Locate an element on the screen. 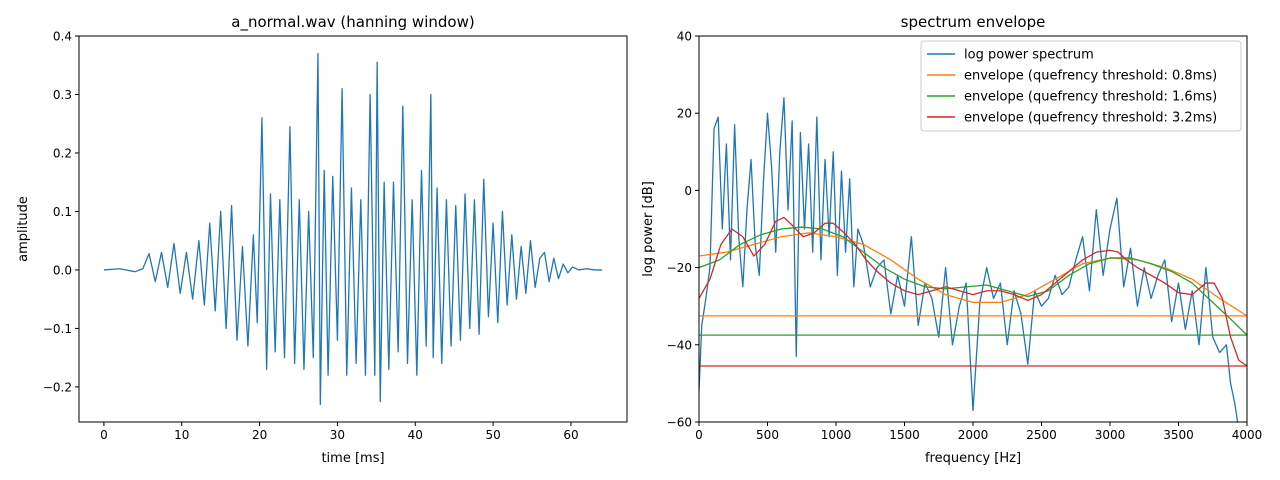 The height and width of the screenshot is (480, 1280). x-tick-label: 1000 is located at coordinates (836, 435).